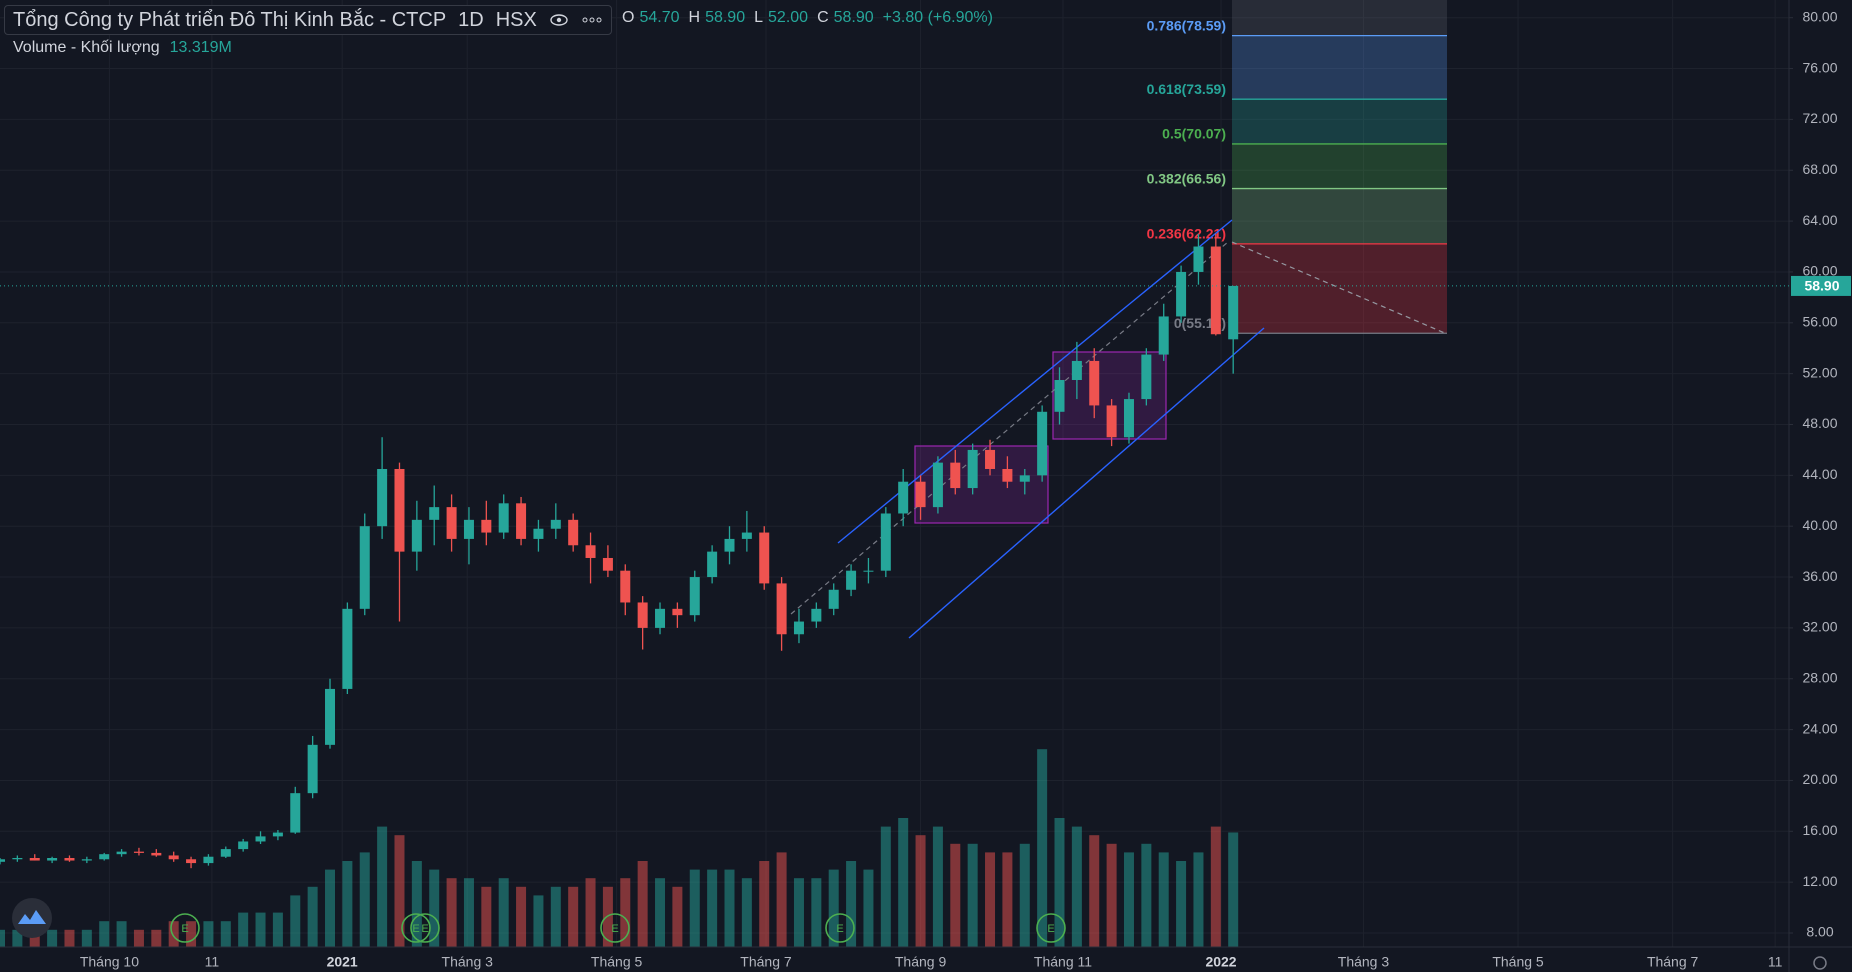 The height and width of the screenshot is (972, 1852). What do you see at coordinates (1186, 234) in the screenshot?
I see `fib-label: 0.236(62.21)` at bounding box center [1186, 234].